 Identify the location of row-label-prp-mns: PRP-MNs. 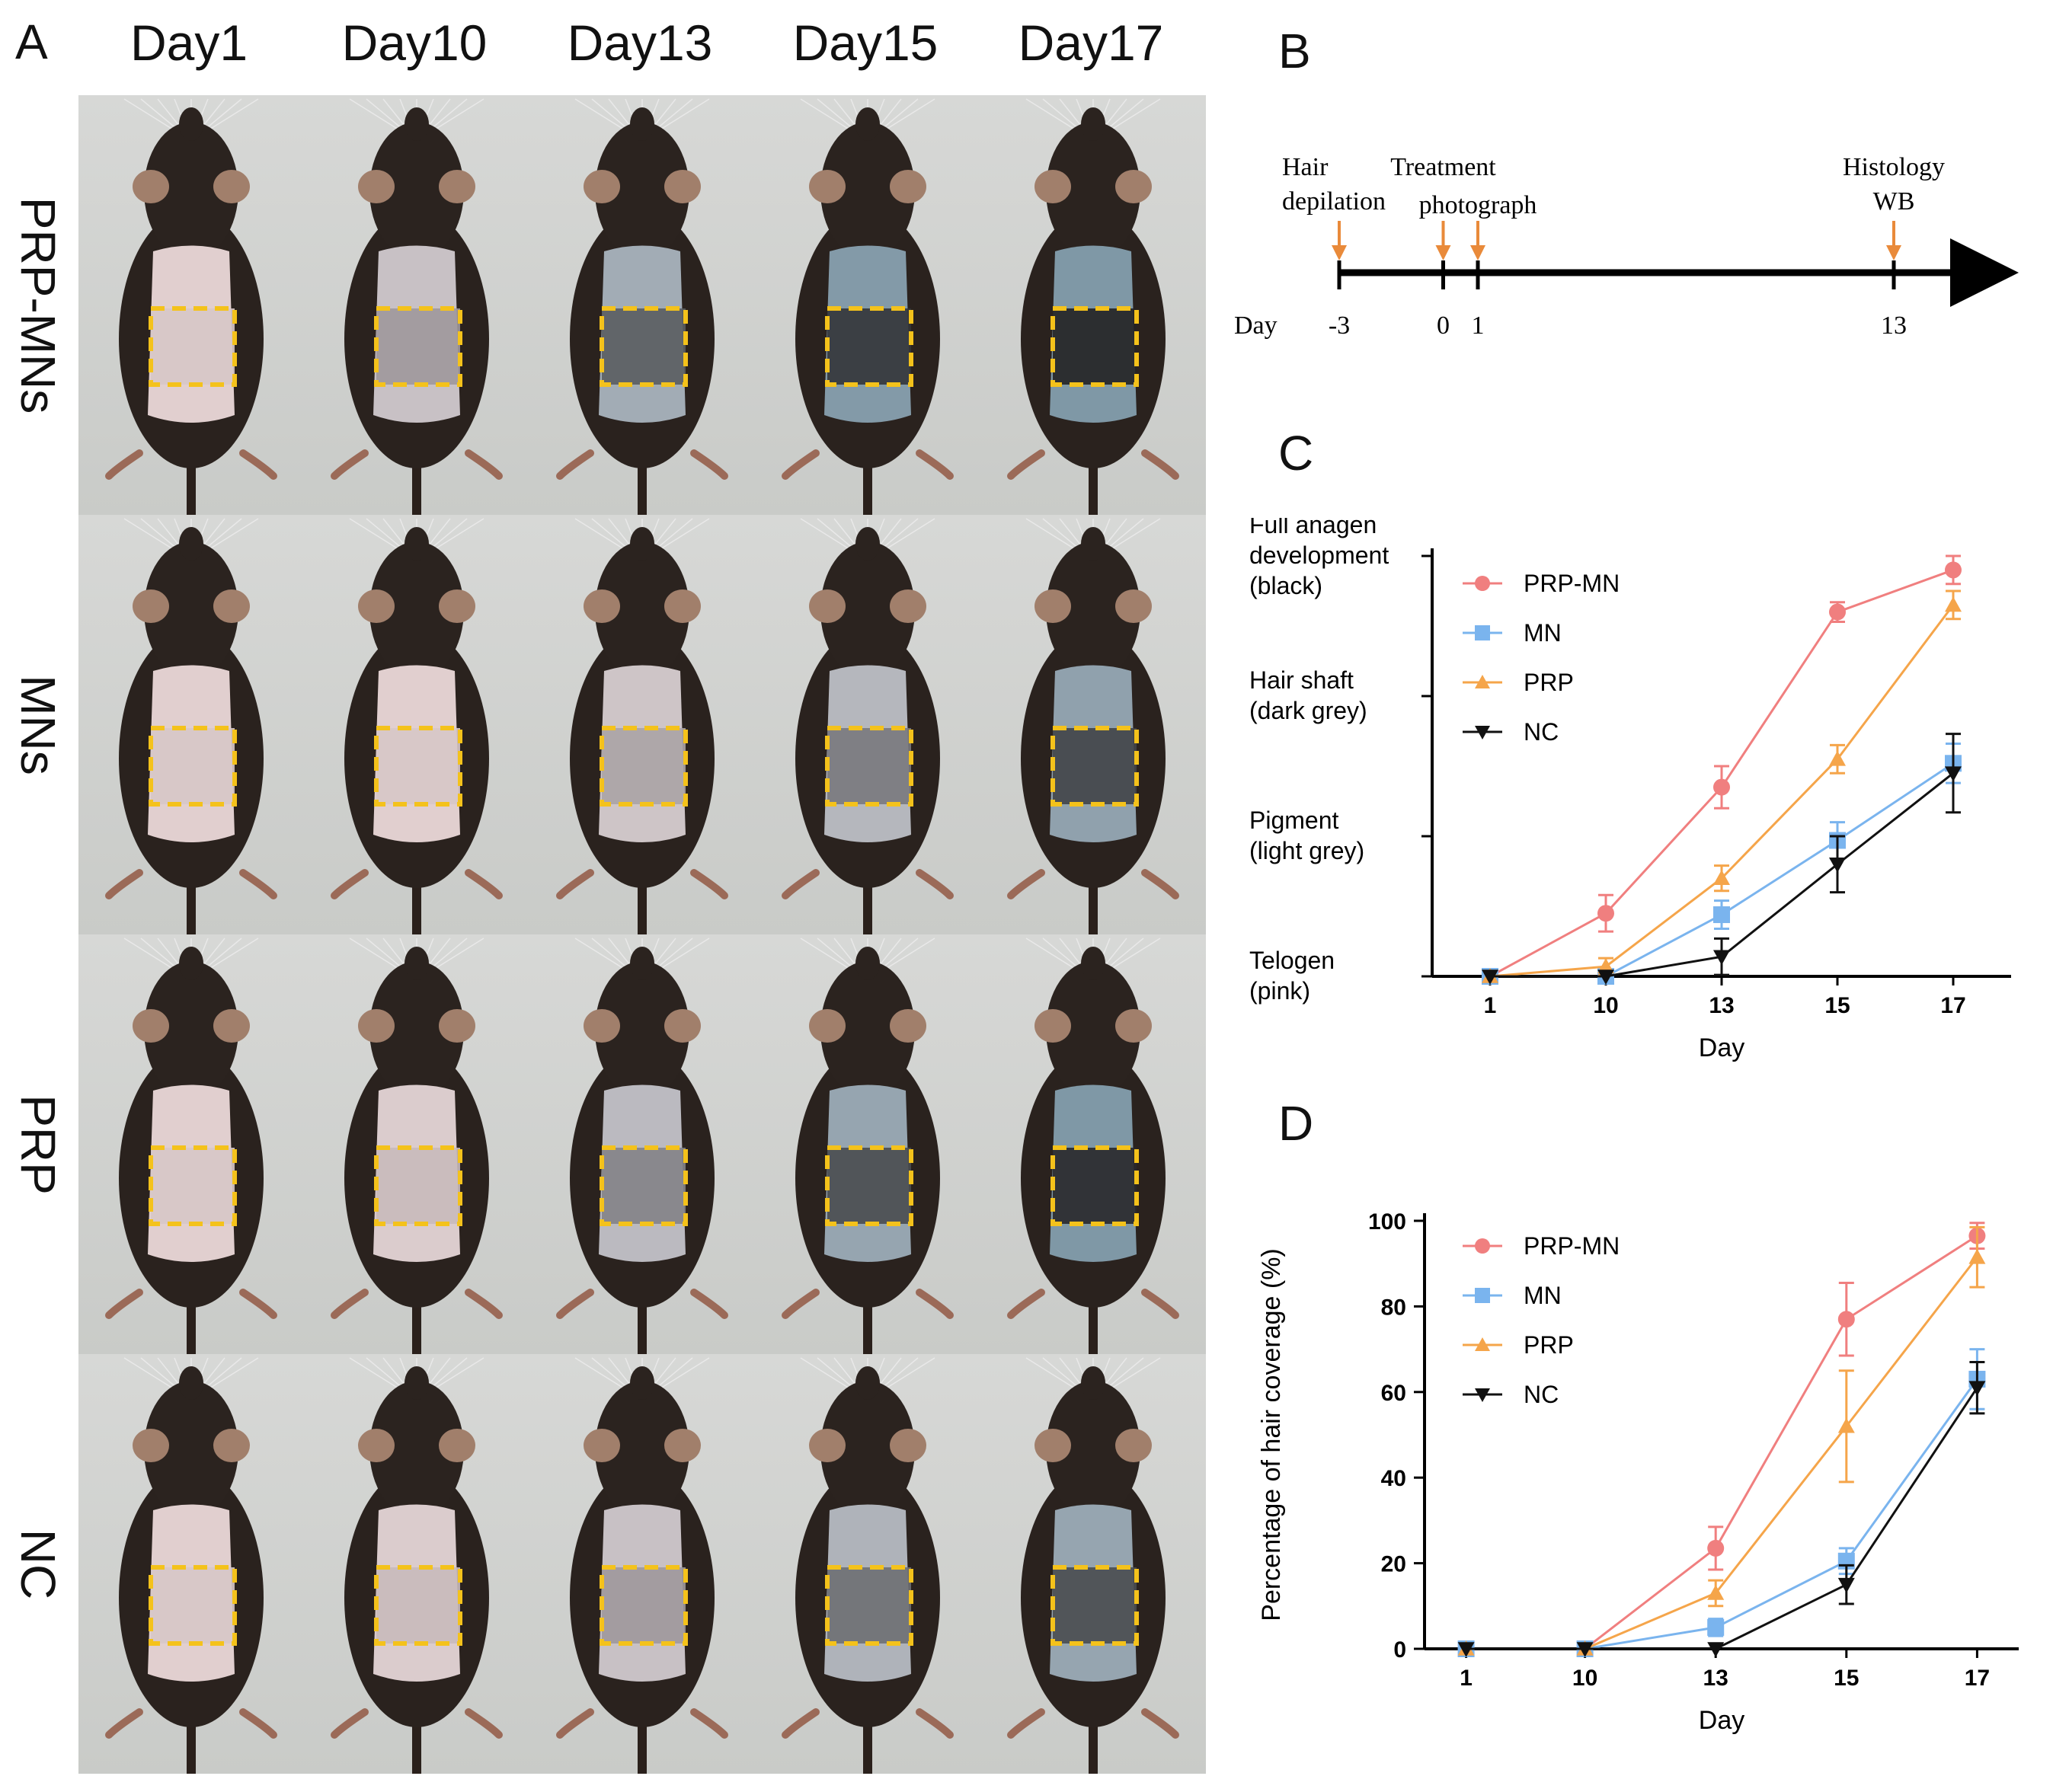
(38, 305).